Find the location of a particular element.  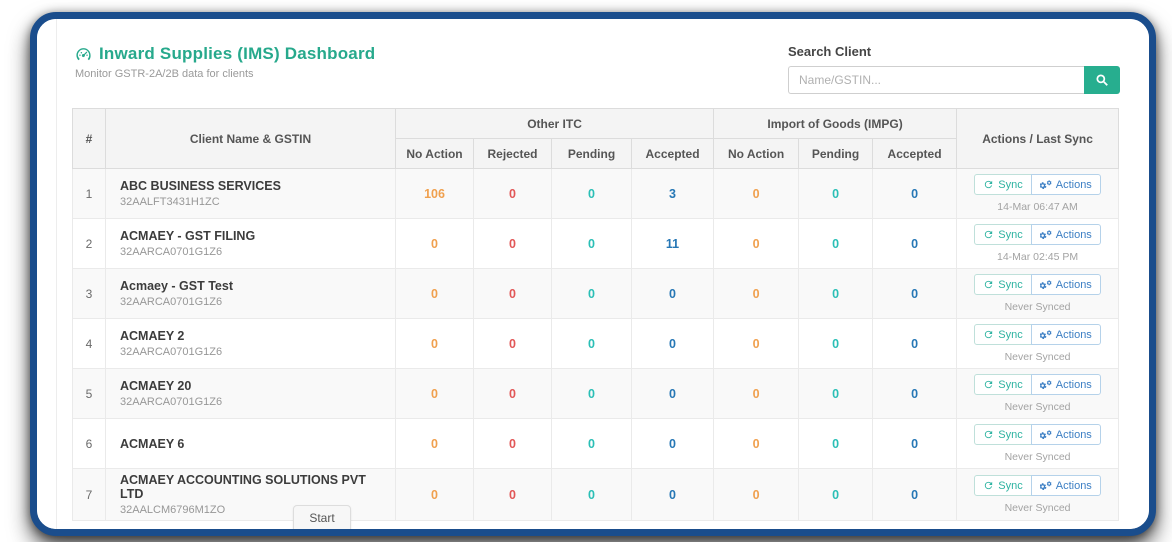

page-title: Inward Supplies (IMS) Dashboard is located at coordinates (237, 53).